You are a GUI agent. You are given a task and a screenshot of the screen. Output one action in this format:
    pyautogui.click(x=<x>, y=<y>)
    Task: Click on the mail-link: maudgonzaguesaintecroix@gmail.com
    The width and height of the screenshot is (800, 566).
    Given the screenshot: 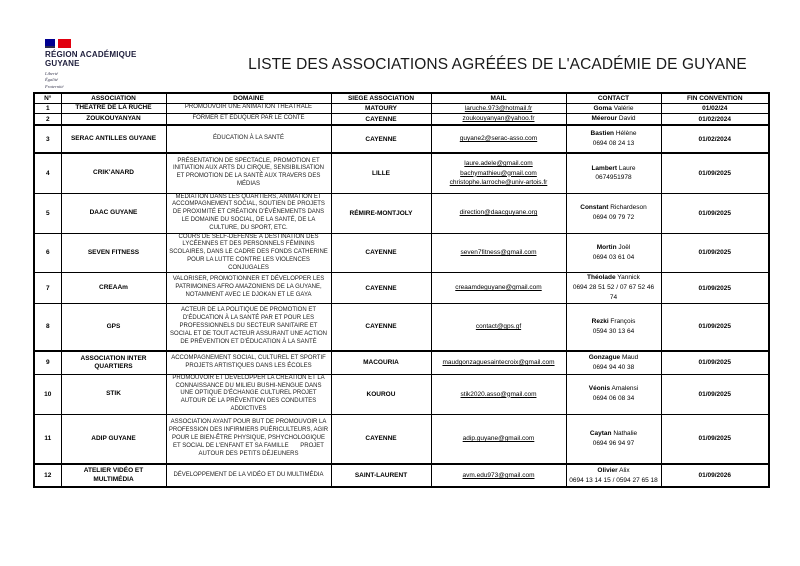 What is the action you would take?
    pyautogui.click(x=498, y=363)
    